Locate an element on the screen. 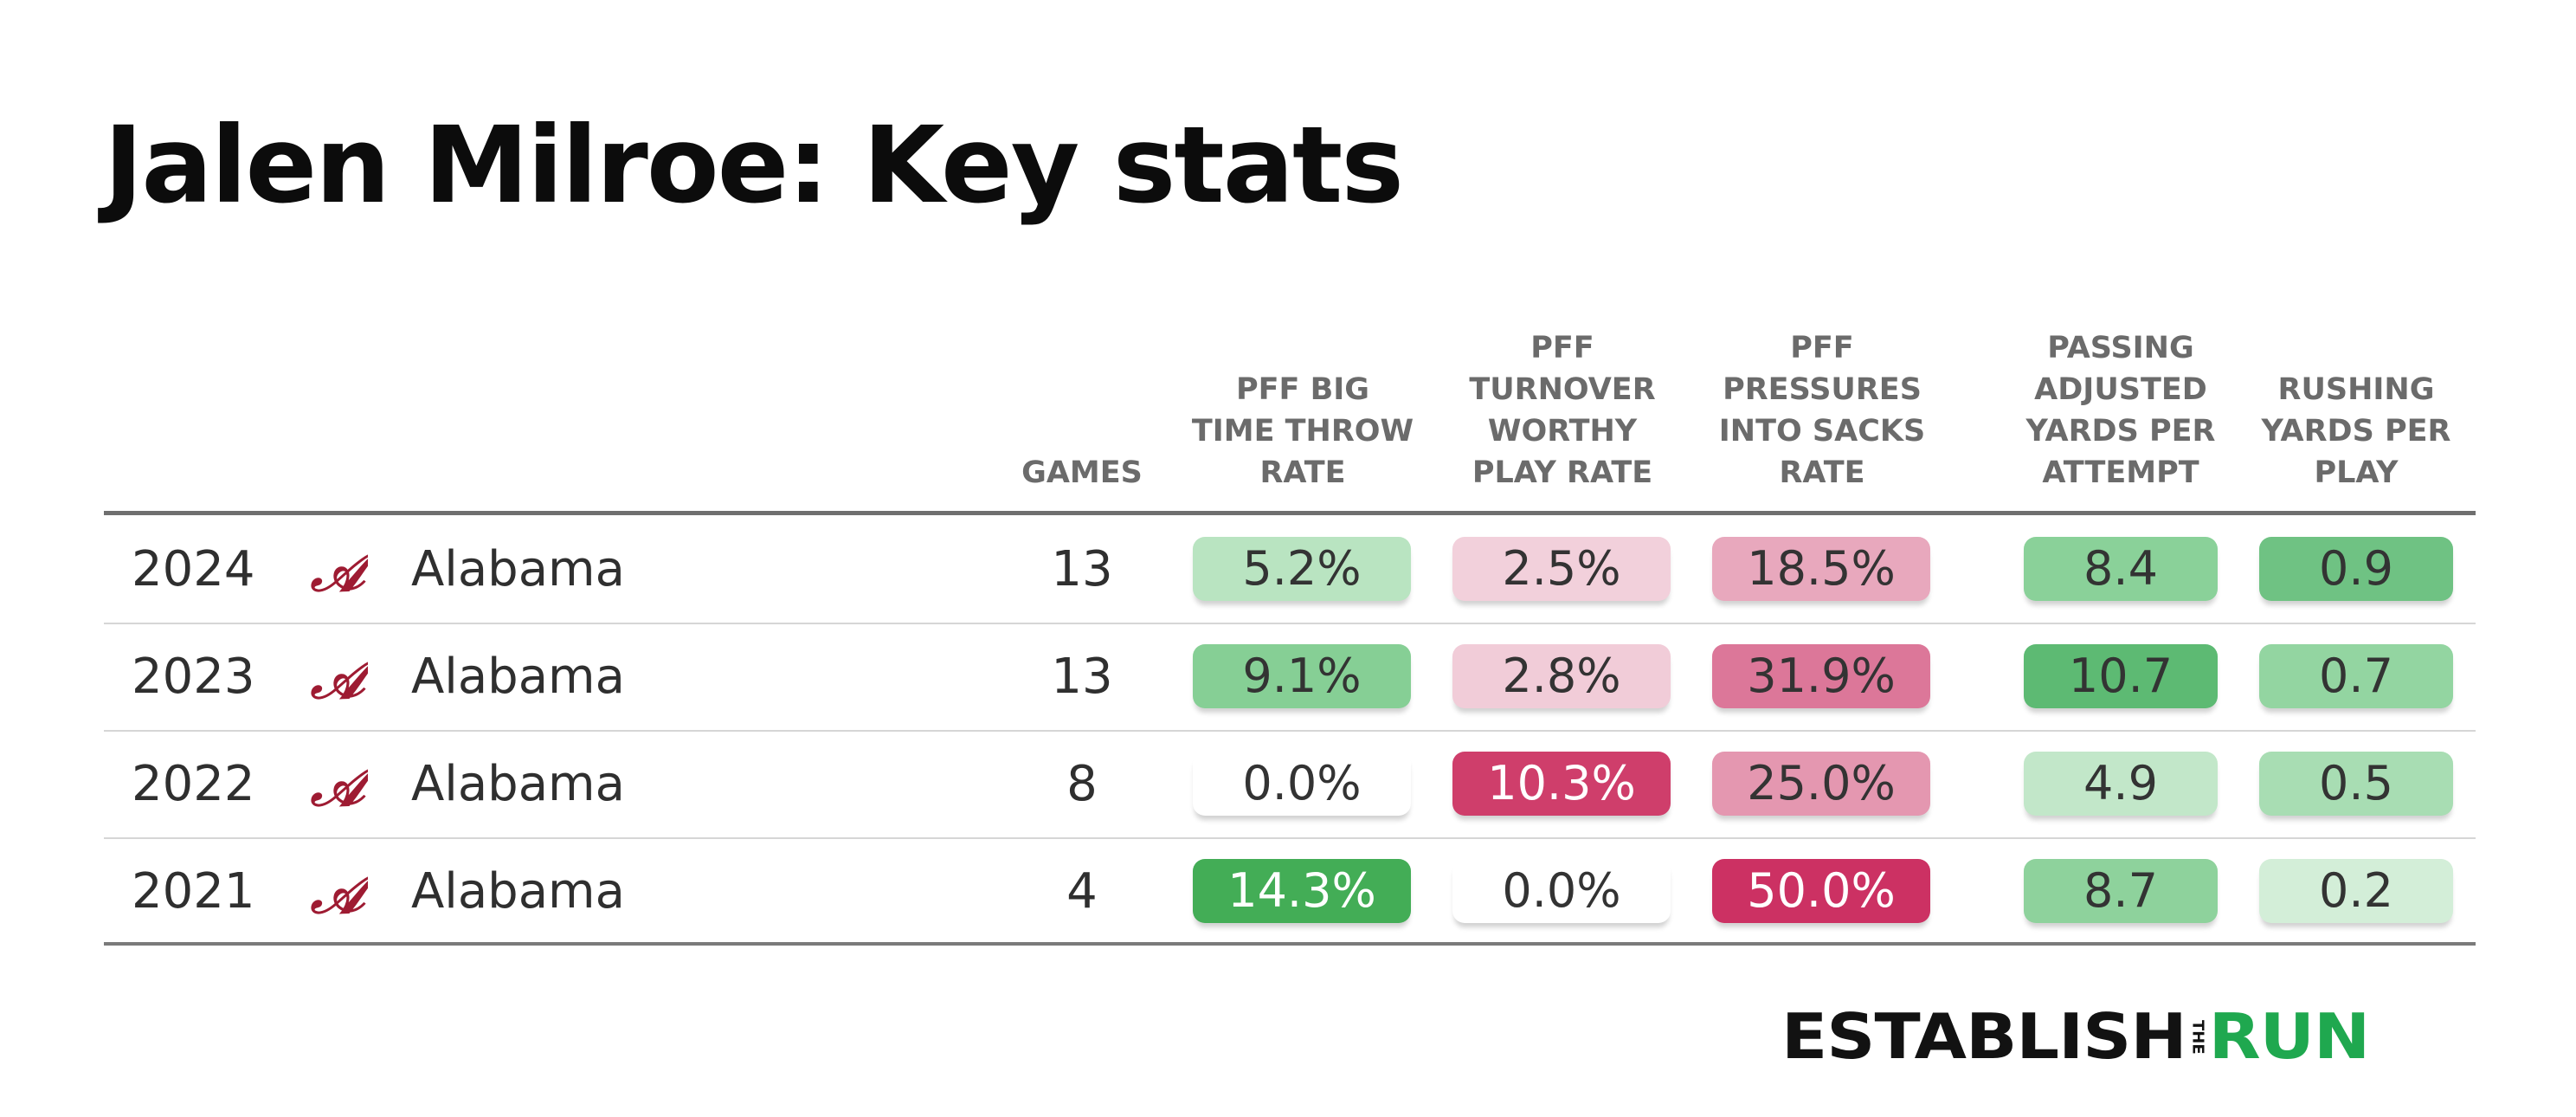  table-row: 2023 𝒜 Alabama 13 9.1% 2.8% 31.9% 10.7 0.7 is located at coordinates (1288, 677).